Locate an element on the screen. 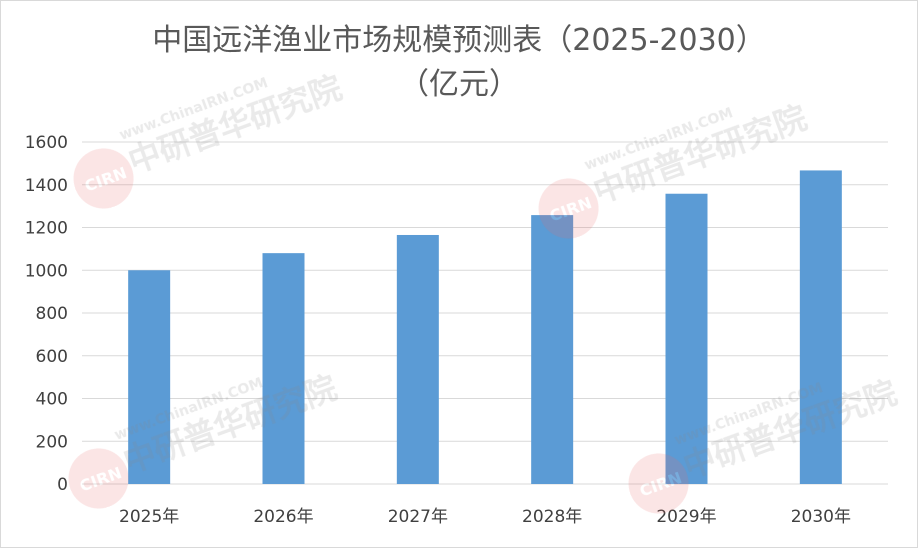 Image resolution: width=918 pixels, height=548 pixels. x-category-label: 2026年 is located at coordinates (283, 517).